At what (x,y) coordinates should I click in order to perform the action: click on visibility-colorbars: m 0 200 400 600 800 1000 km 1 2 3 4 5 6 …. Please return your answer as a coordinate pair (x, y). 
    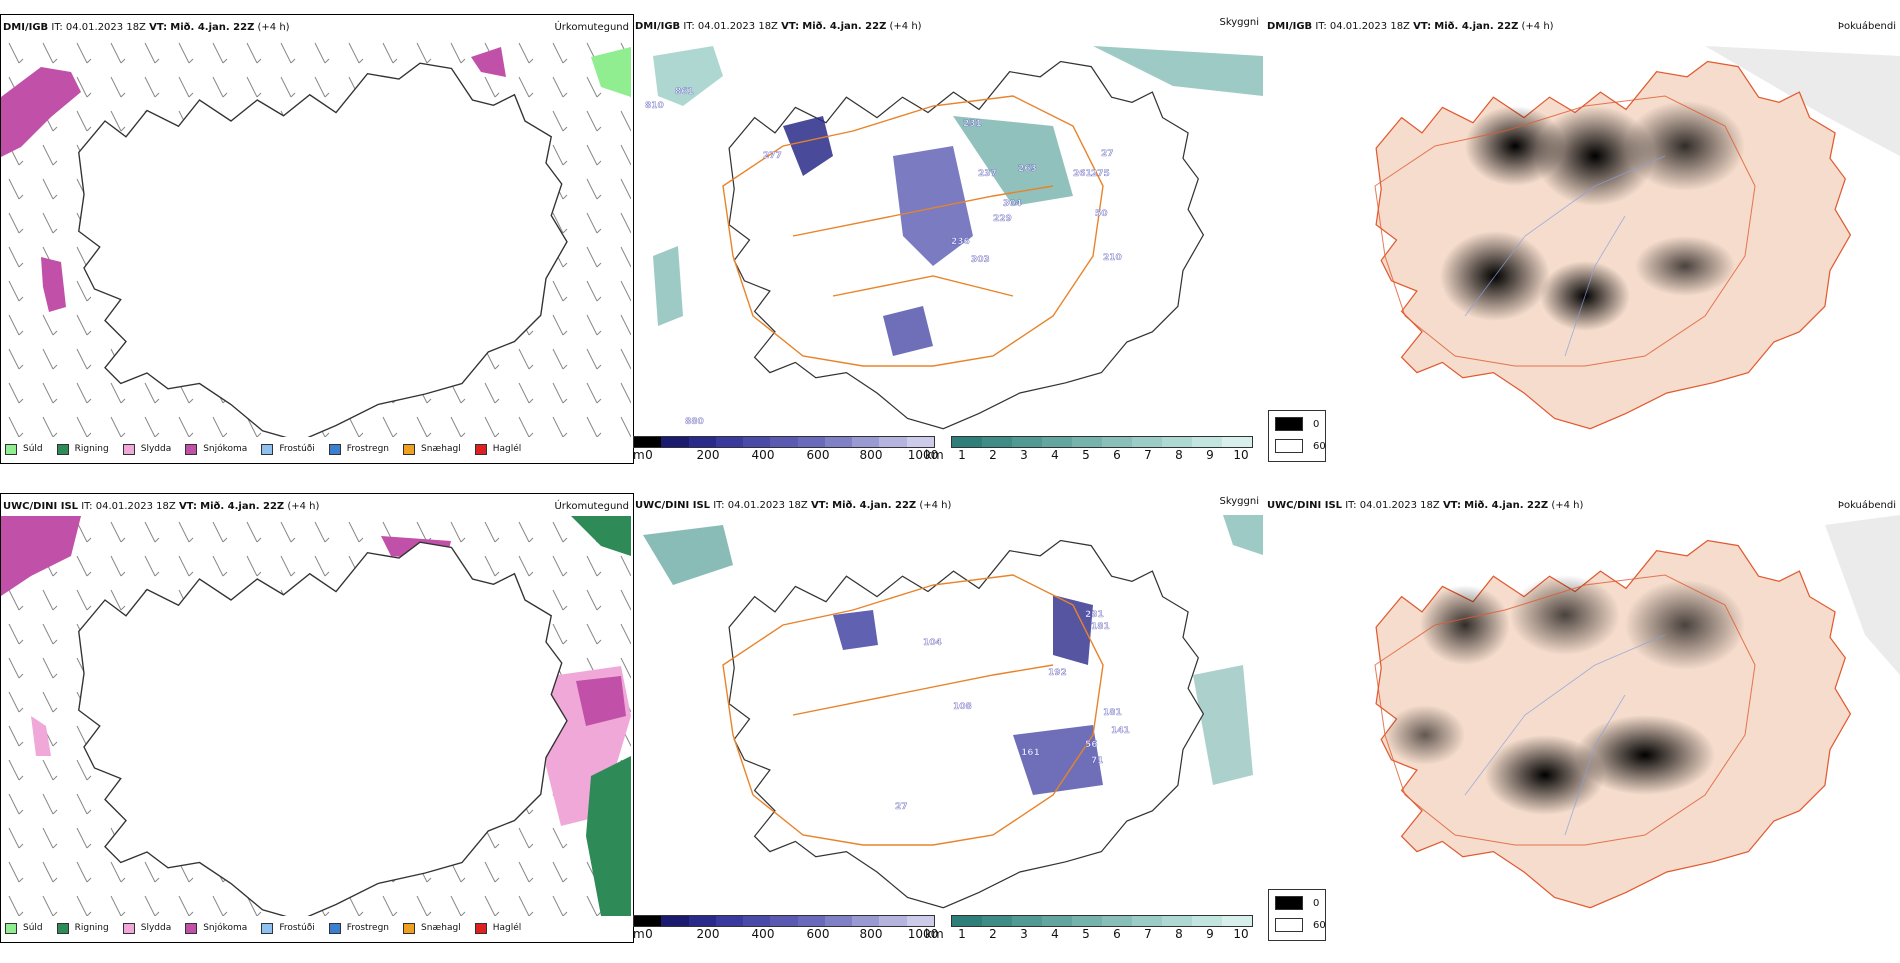
    Looking at the image, I should click on (948, 456).